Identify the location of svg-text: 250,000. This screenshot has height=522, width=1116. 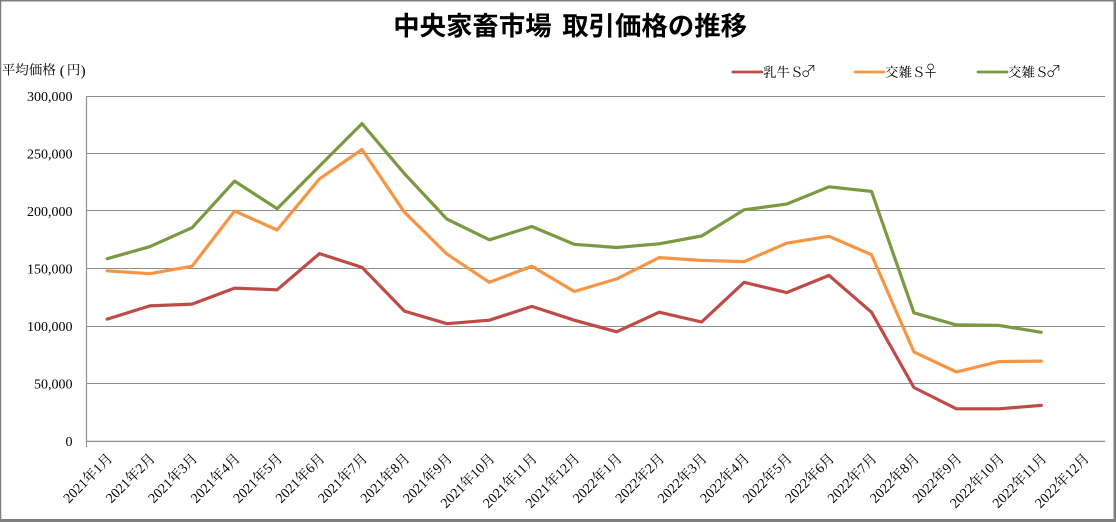
(50, 155).